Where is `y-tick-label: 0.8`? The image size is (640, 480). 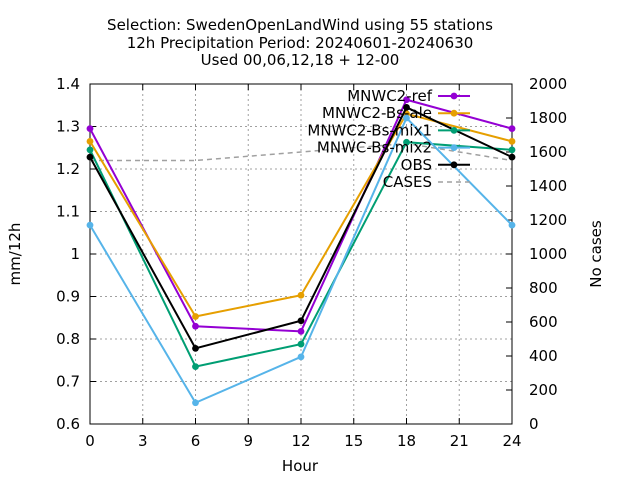
y-tick-label: 0.8 is located at coordinates (68, 339).